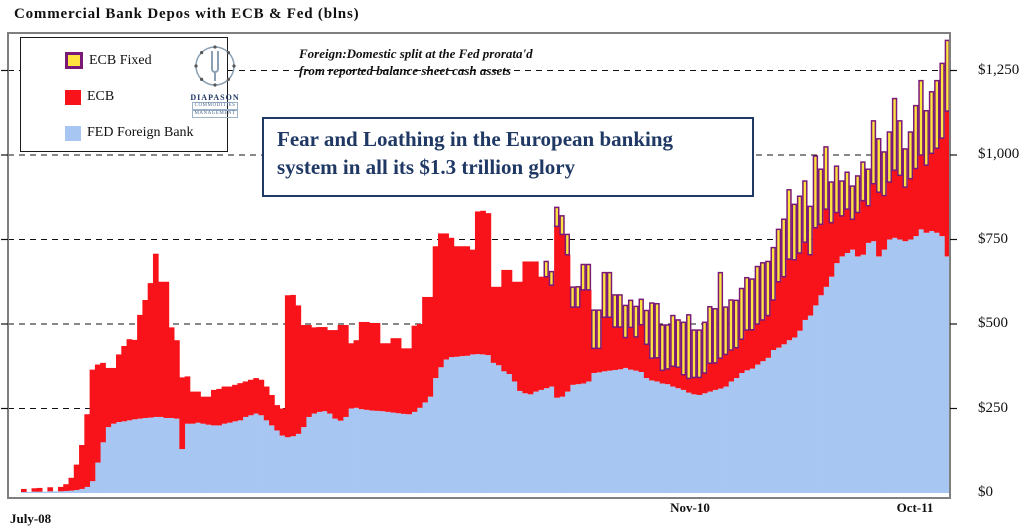 The width and height of the screenshot is (1036, 530). Describe the element at coordinates (120, 60) in the screenshot. I see `legend-label-ecb-fixed: ECB Fixed` at that location.